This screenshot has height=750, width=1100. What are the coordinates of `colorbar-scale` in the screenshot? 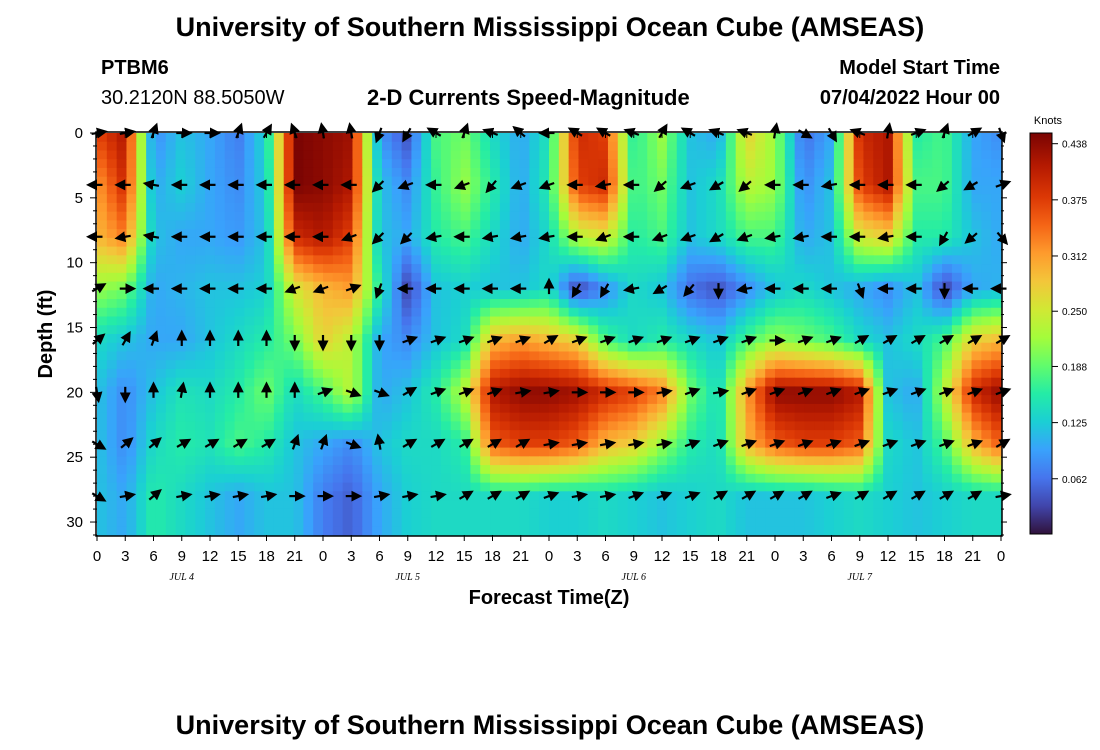 It's located at (1041, 333).